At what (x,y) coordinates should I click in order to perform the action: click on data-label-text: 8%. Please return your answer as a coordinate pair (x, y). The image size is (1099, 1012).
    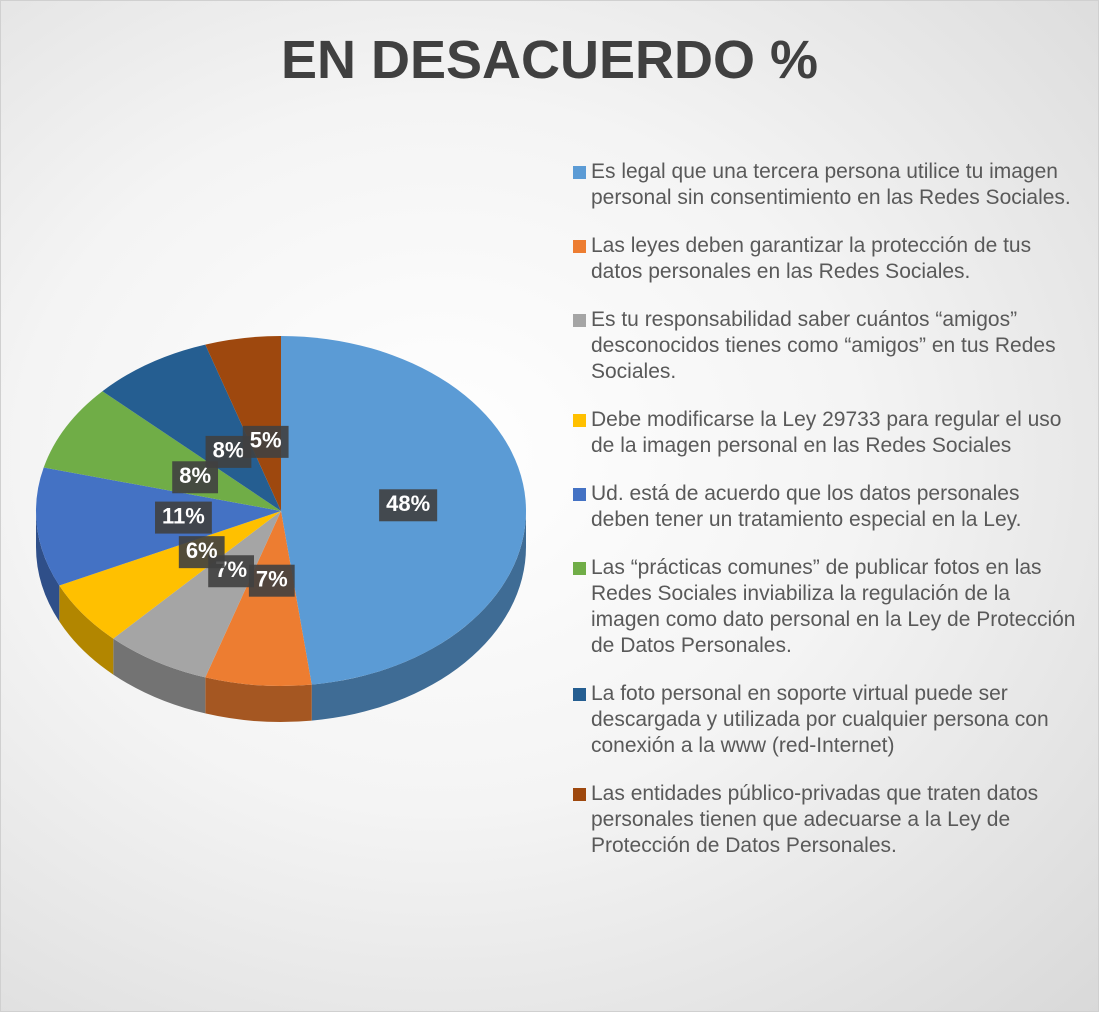
    Looking at the image, I should click on (229, 450).